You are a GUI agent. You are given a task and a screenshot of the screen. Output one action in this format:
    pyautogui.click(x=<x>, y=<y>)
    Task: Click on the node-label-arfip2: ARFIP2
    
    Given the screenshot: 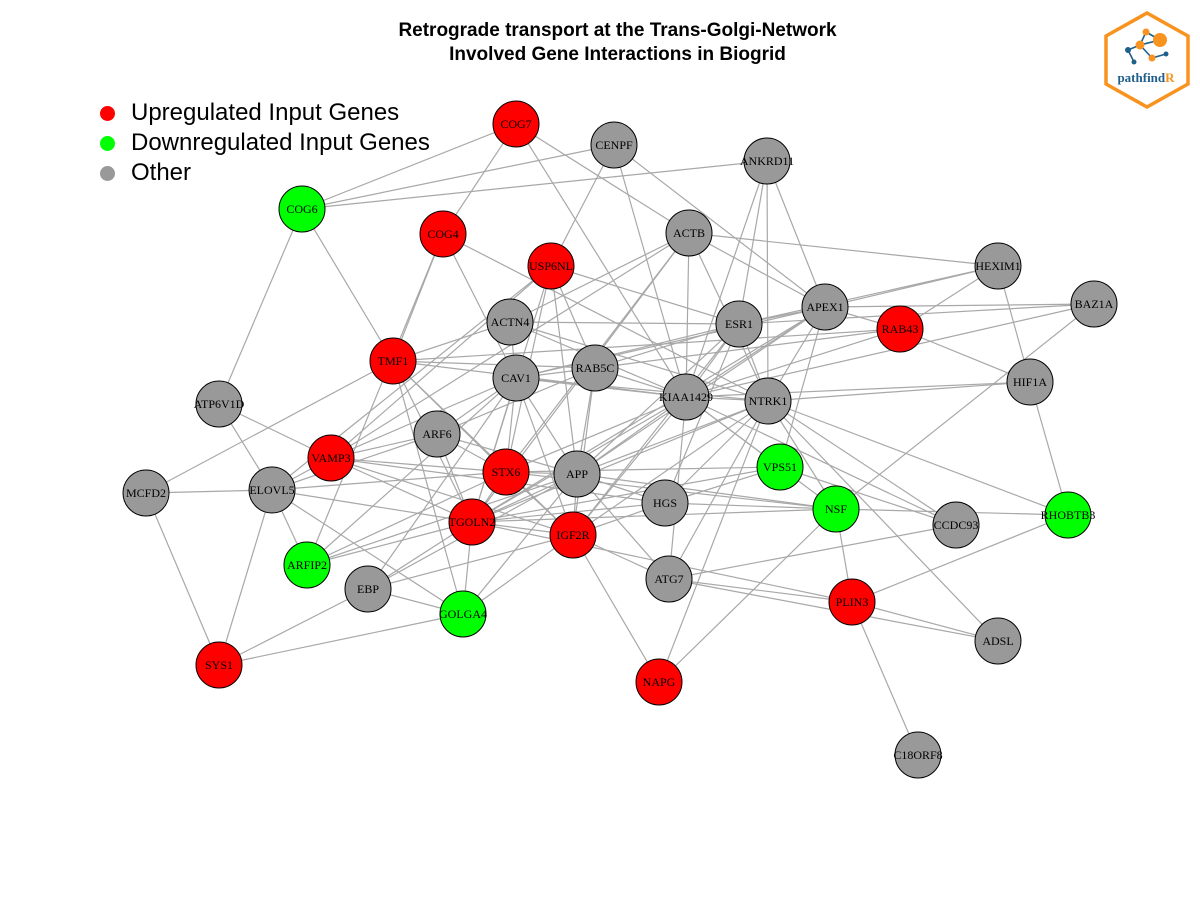 What is the action you would take?
    pyautogui.click(x=307, y=565)
    